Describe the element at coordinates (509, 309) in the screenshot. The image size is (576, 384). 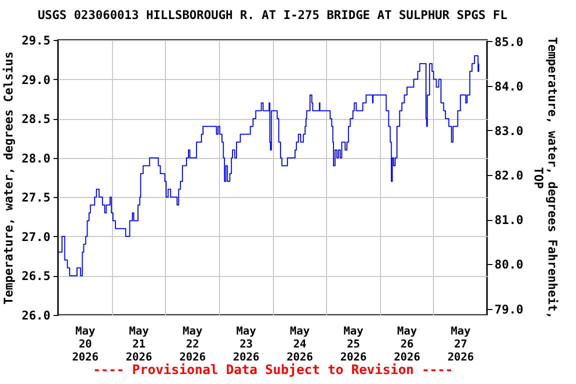
I see `y2-tick-label: 79.0` at that location.